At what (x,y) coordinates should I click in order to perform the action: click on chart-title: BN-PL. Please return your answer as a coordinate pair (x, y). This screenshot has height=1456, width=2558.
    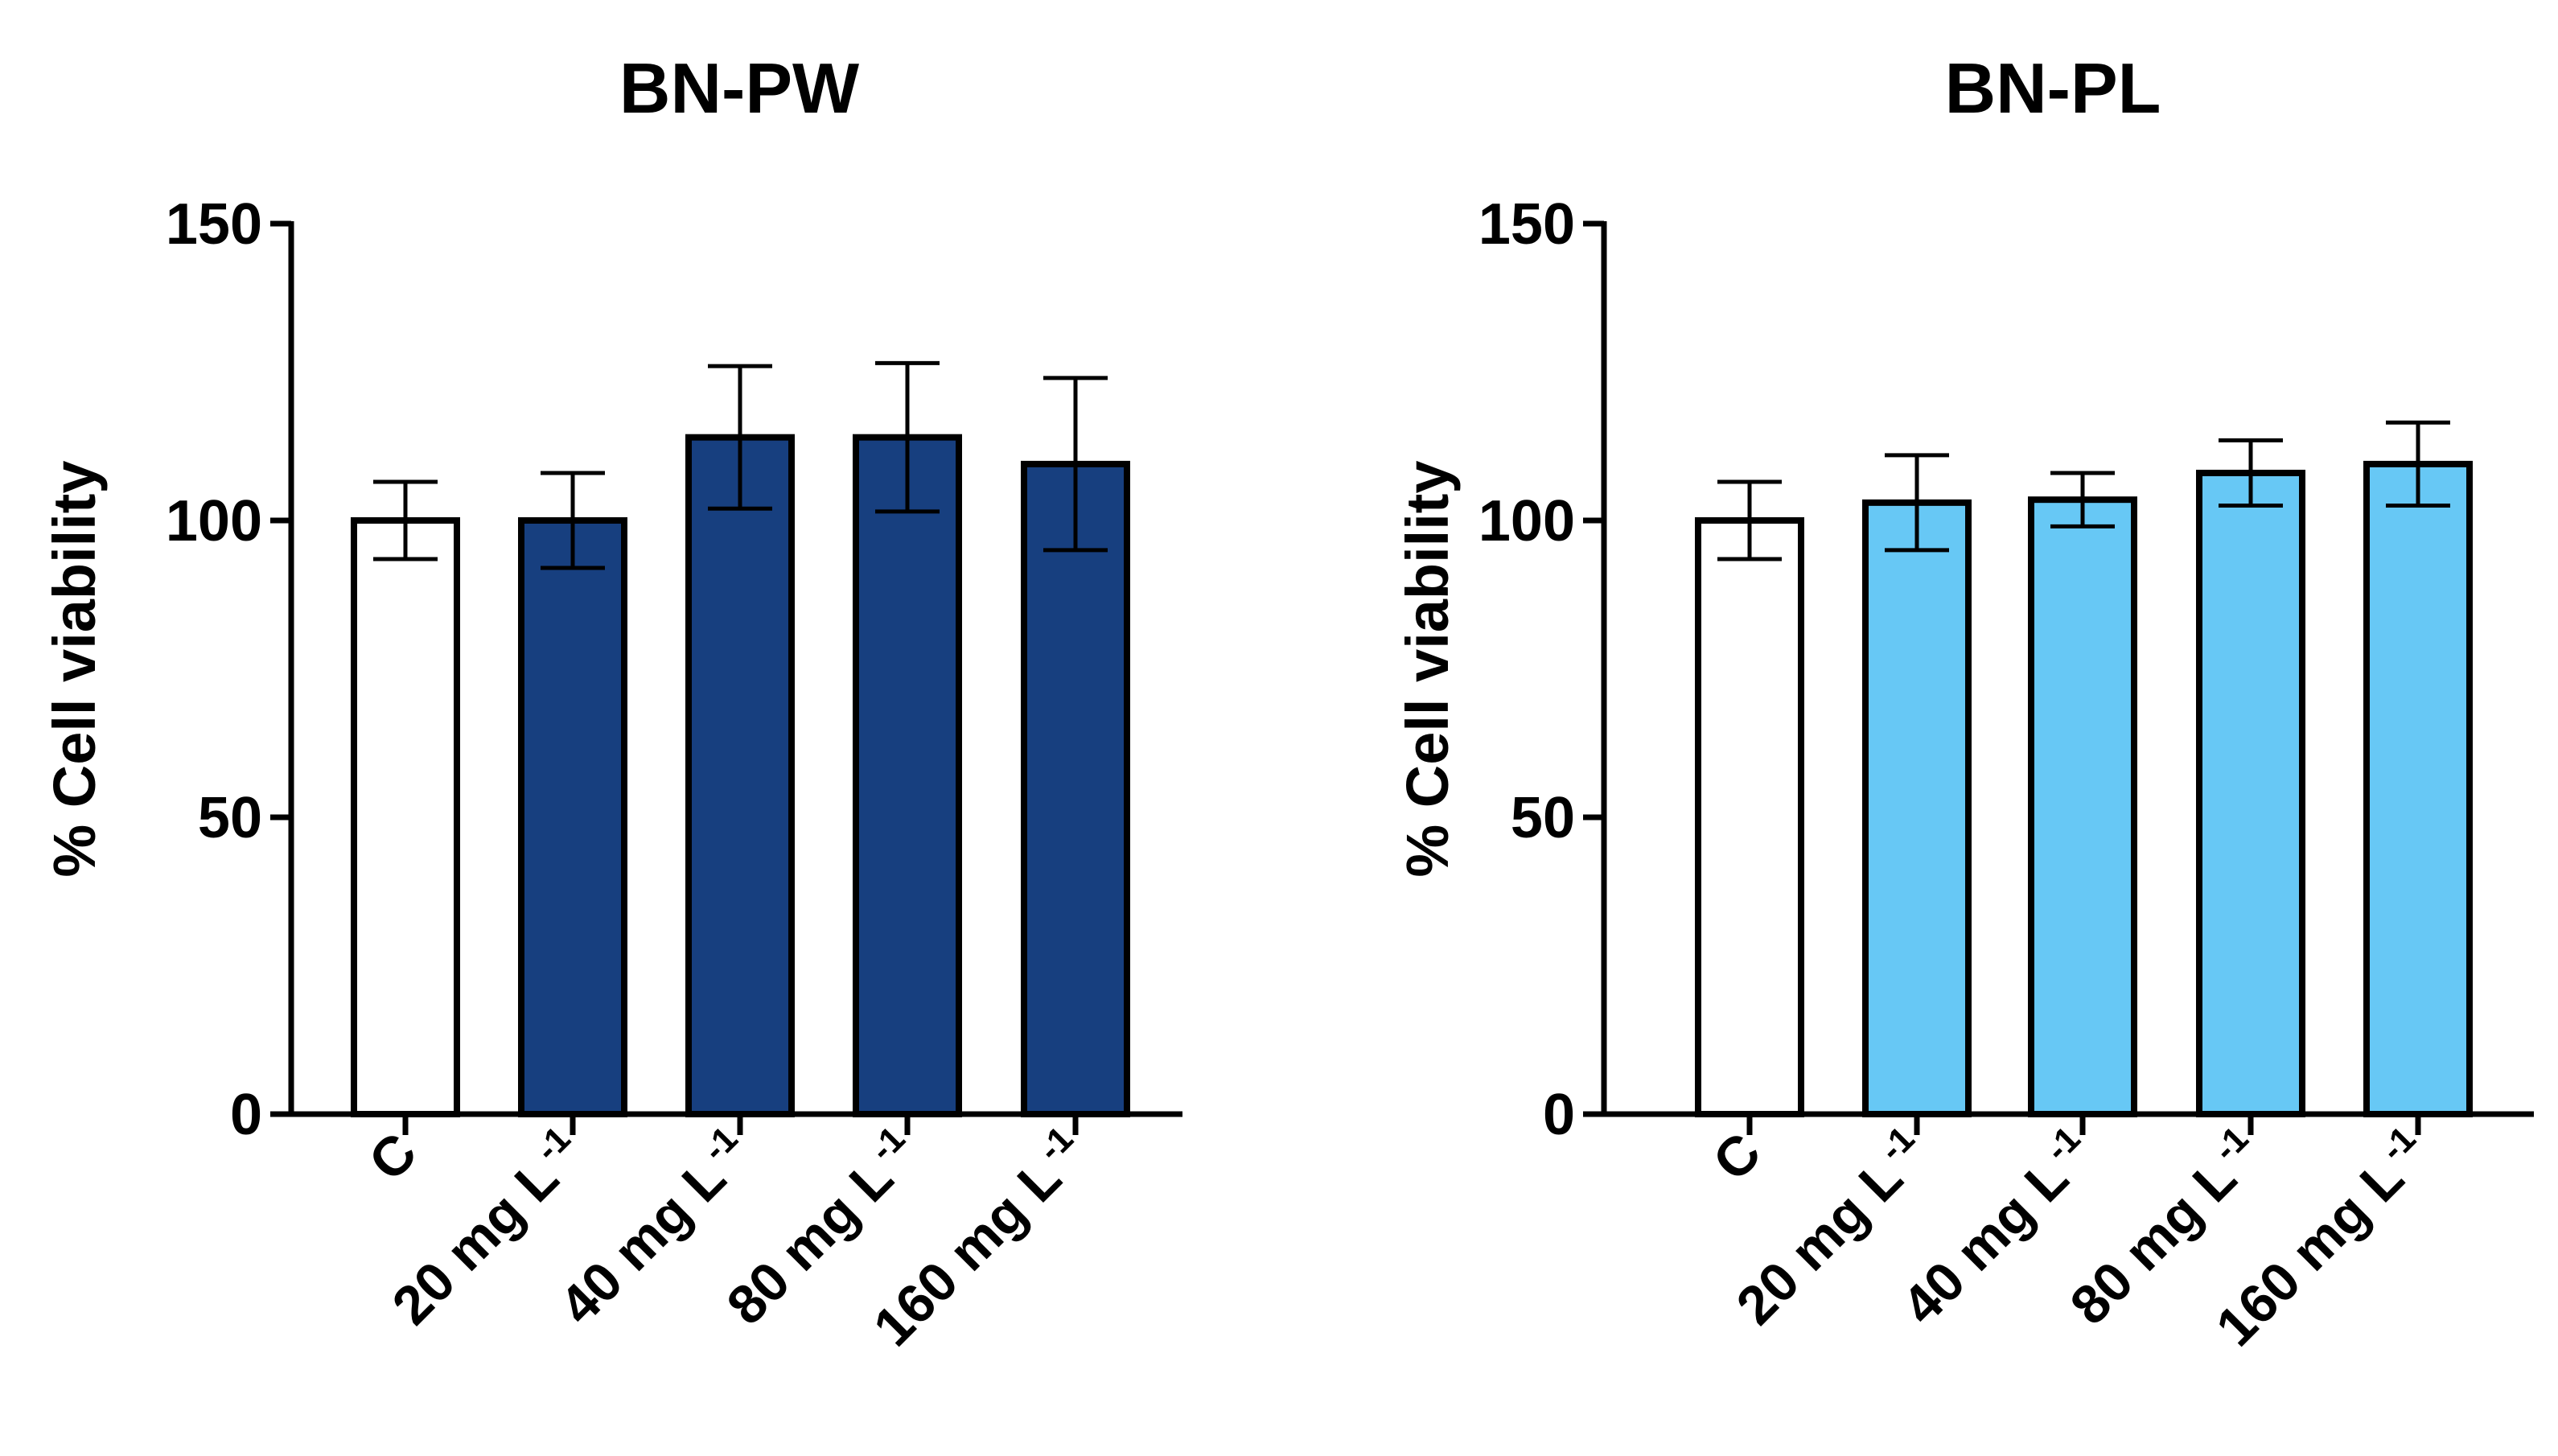
    Looking at the image, I should click on (2053, 88).